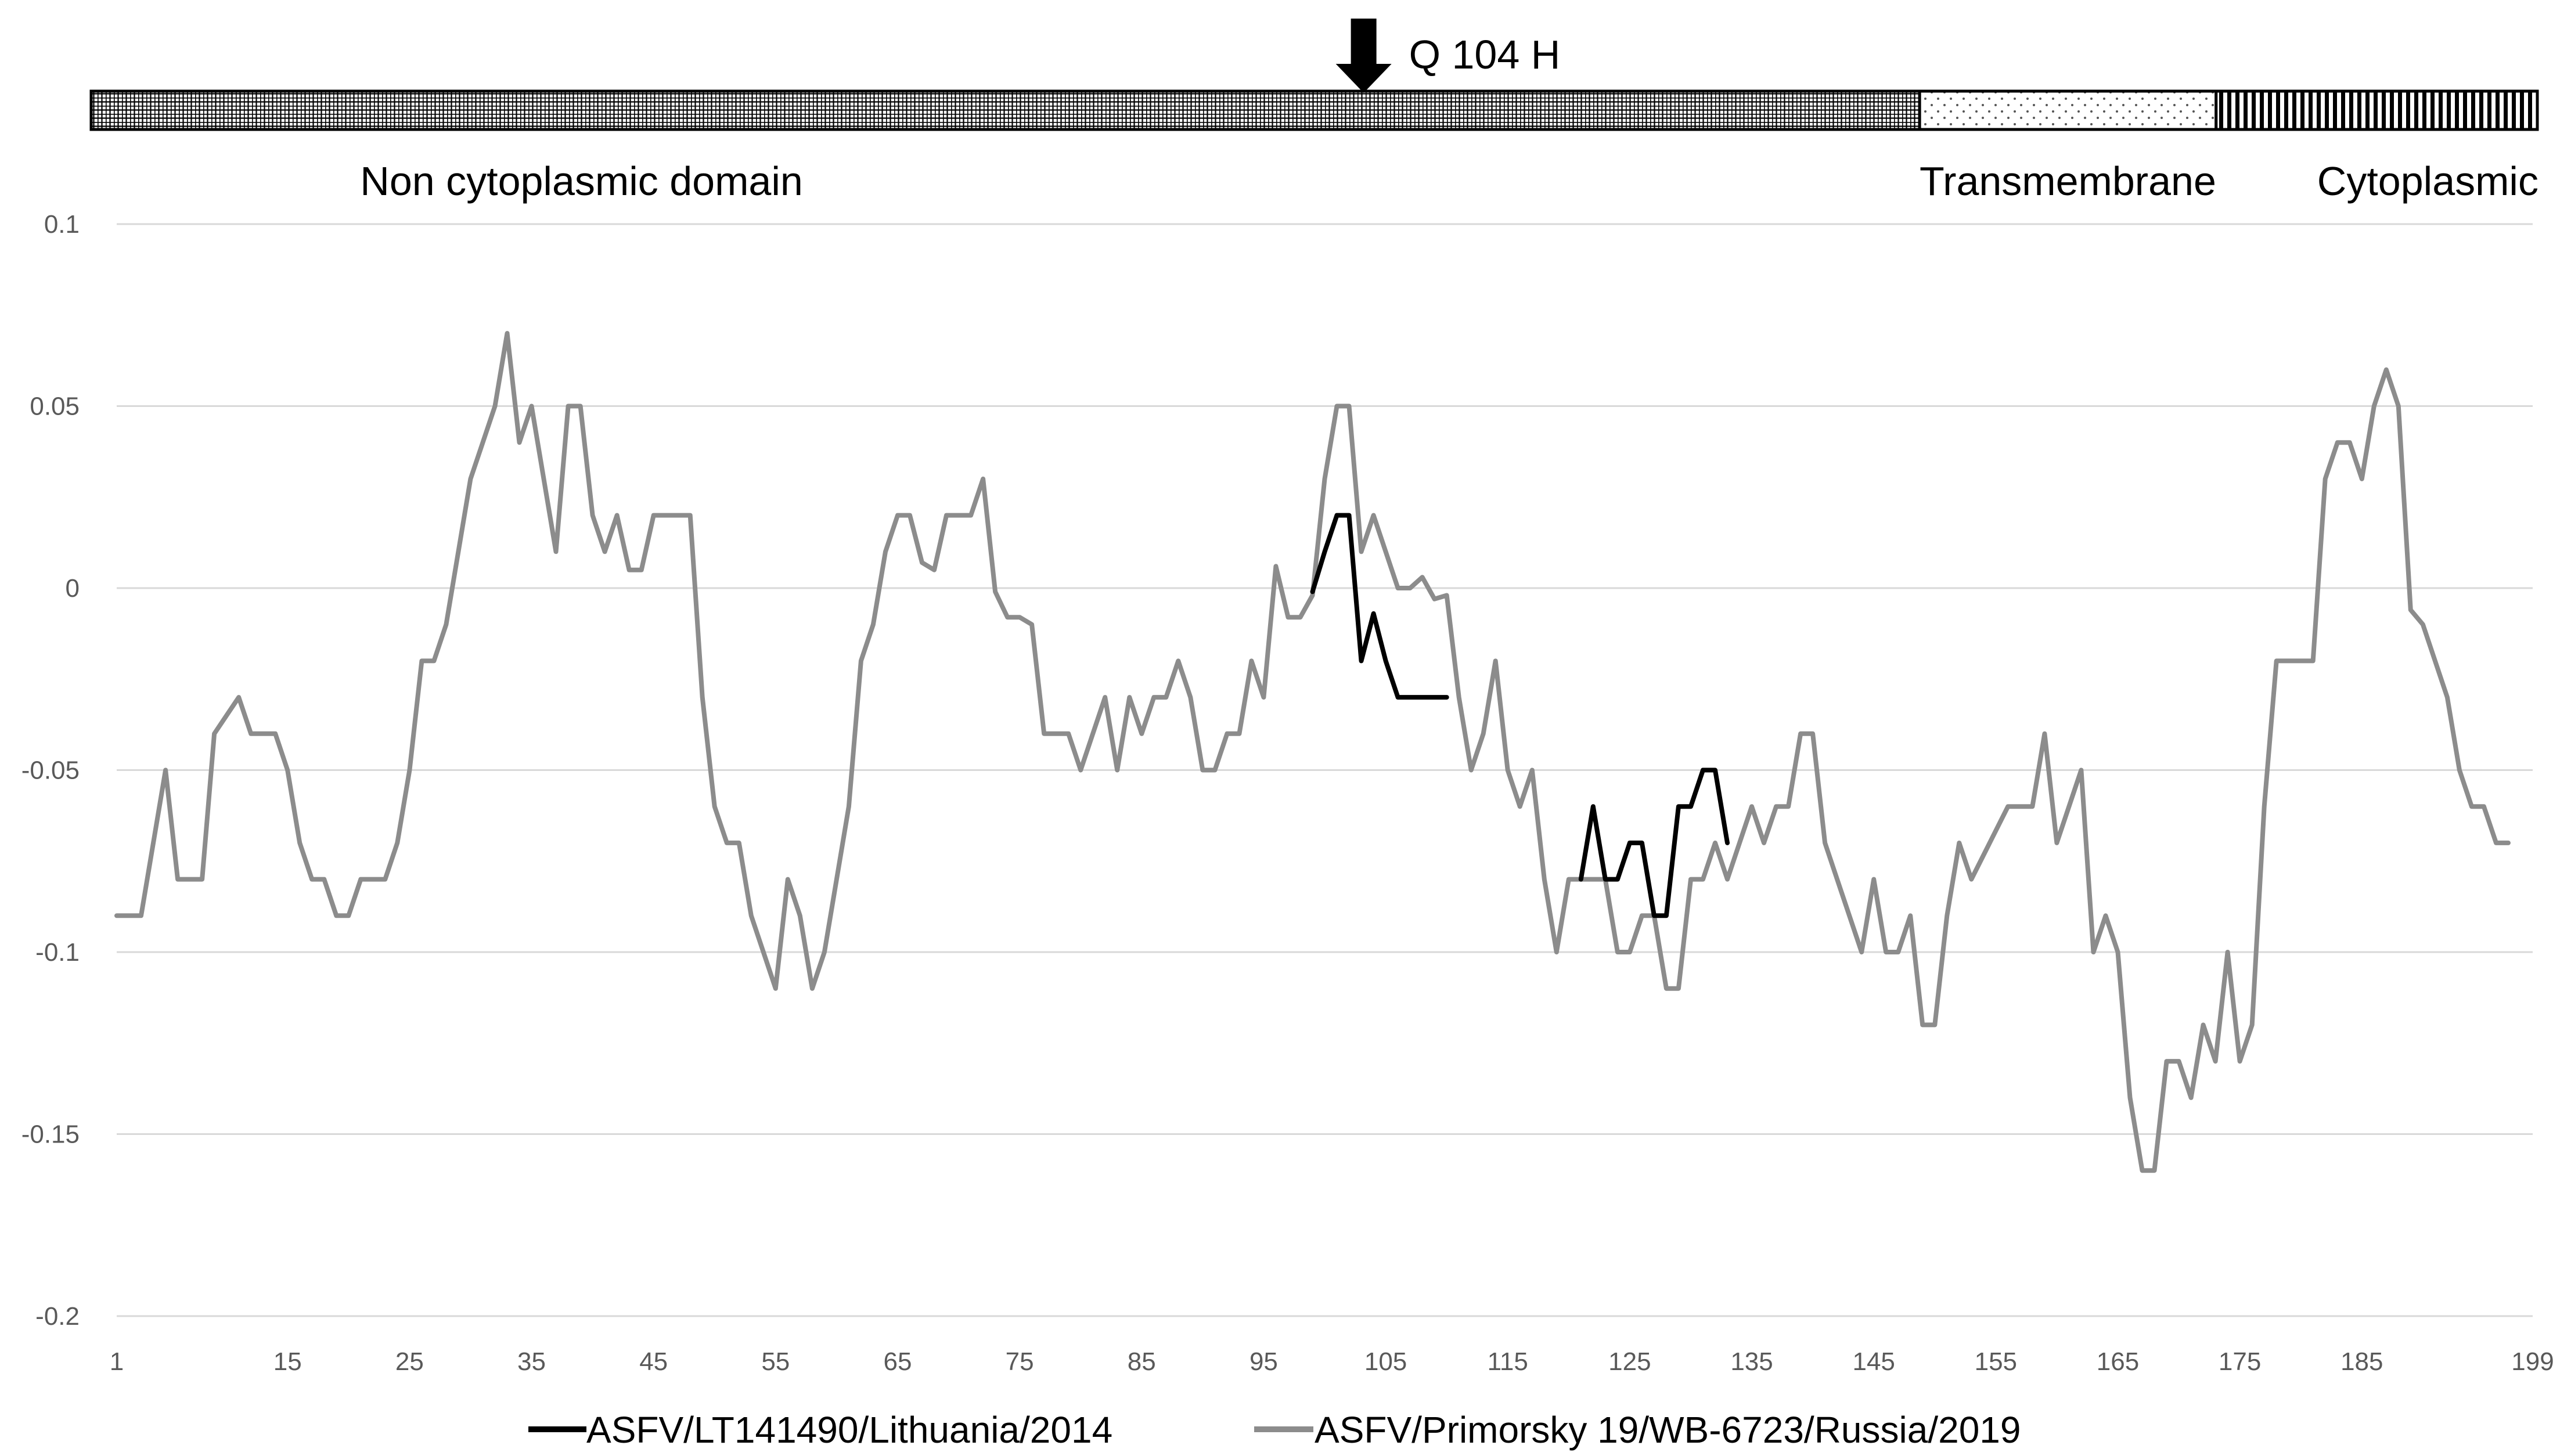  What do you see at coordinates (1020, 1361) in the screenshot?
I see `x-tick-label-7: 75` at bounding box center [1020, 1361].